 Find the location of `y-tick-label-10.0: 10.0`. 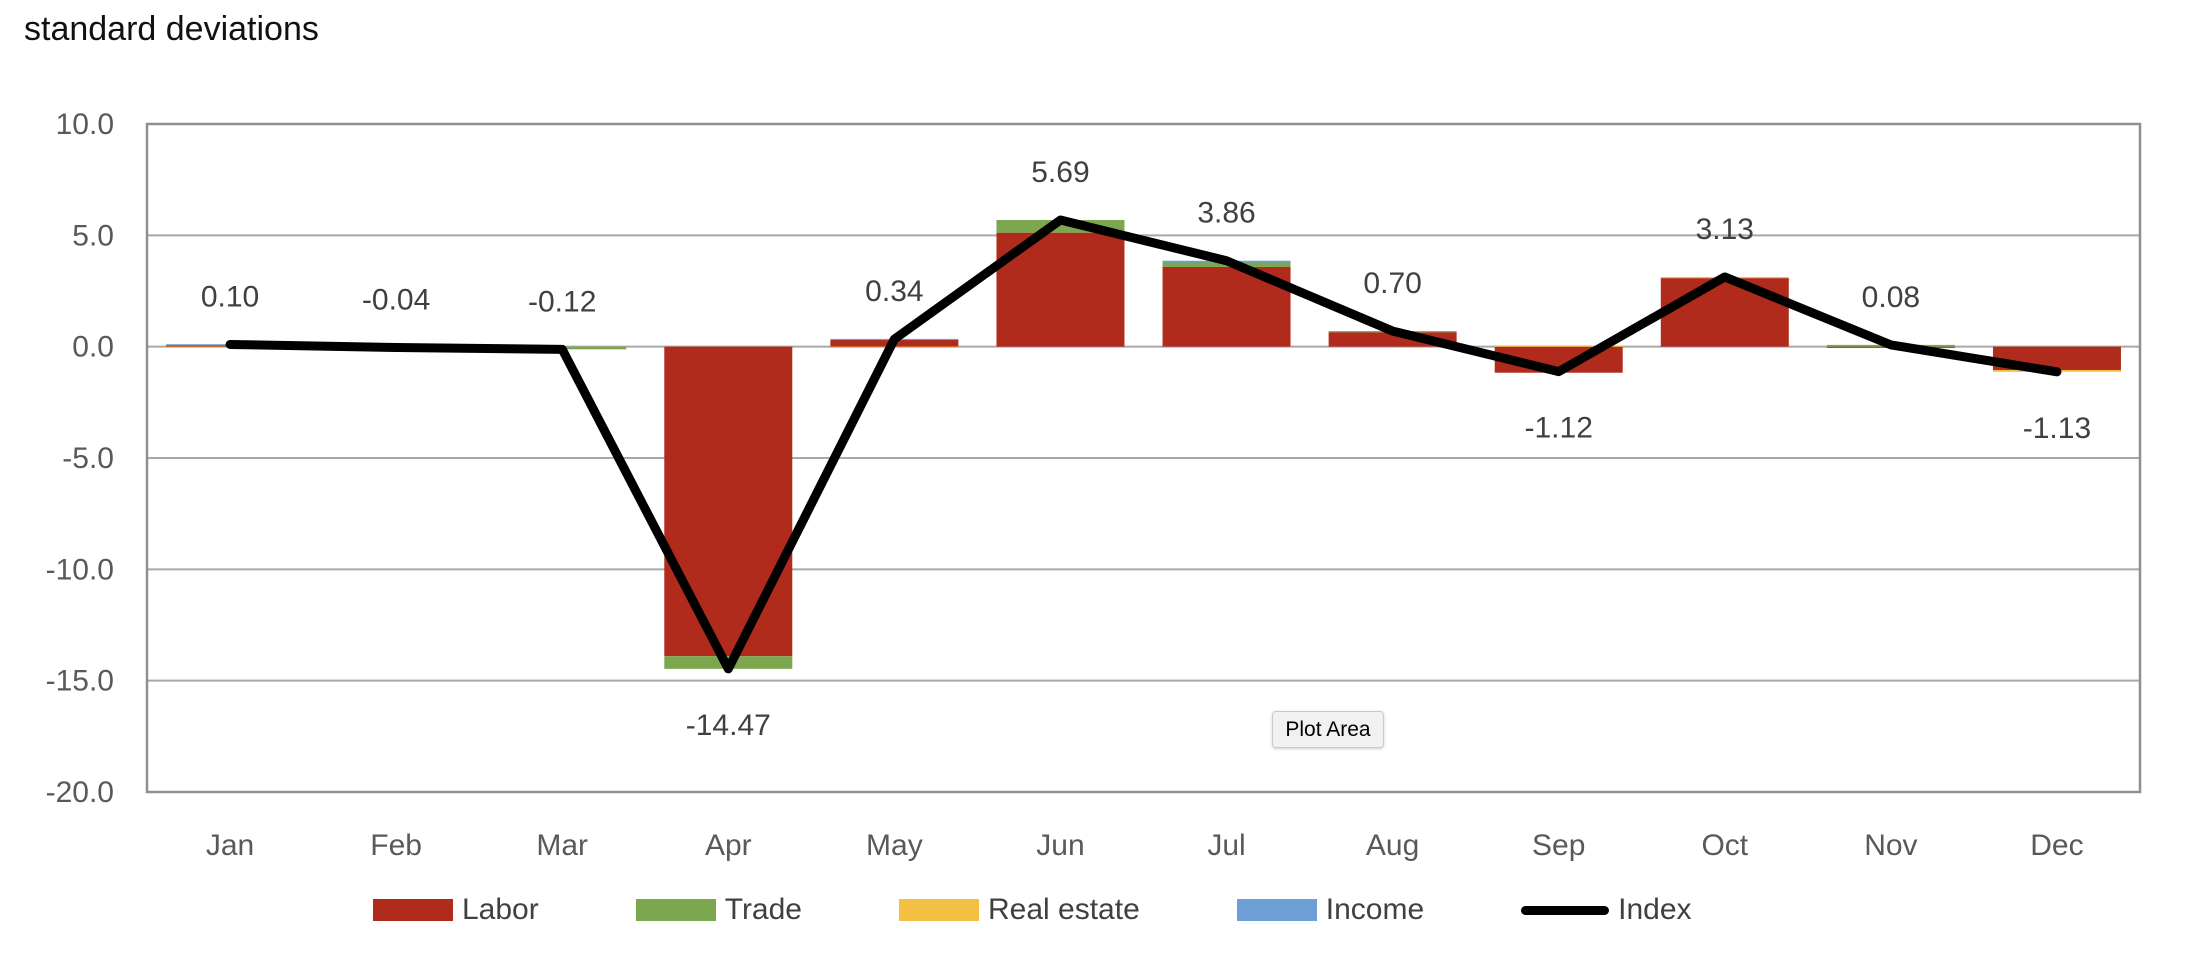

y-tick-label-10.0: 10.0 is located at coordinates (85, 124).